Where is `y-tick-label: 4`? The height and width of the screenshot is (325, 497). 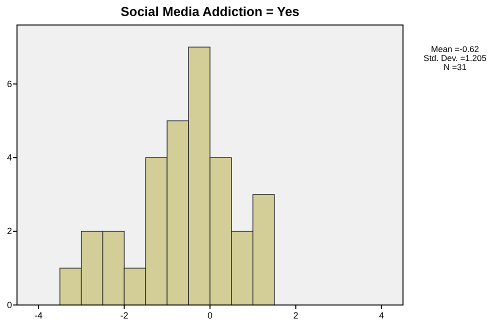
y-tick-label: 4 is located at coordinates (9, 157).